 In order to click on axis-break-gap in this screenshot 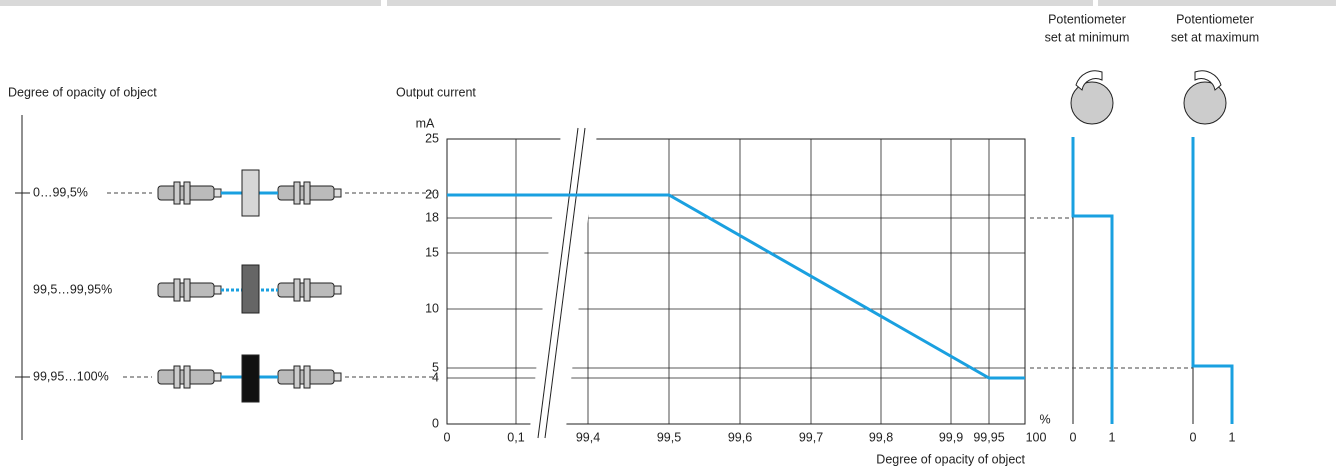, I will do `click(563, 283)`.